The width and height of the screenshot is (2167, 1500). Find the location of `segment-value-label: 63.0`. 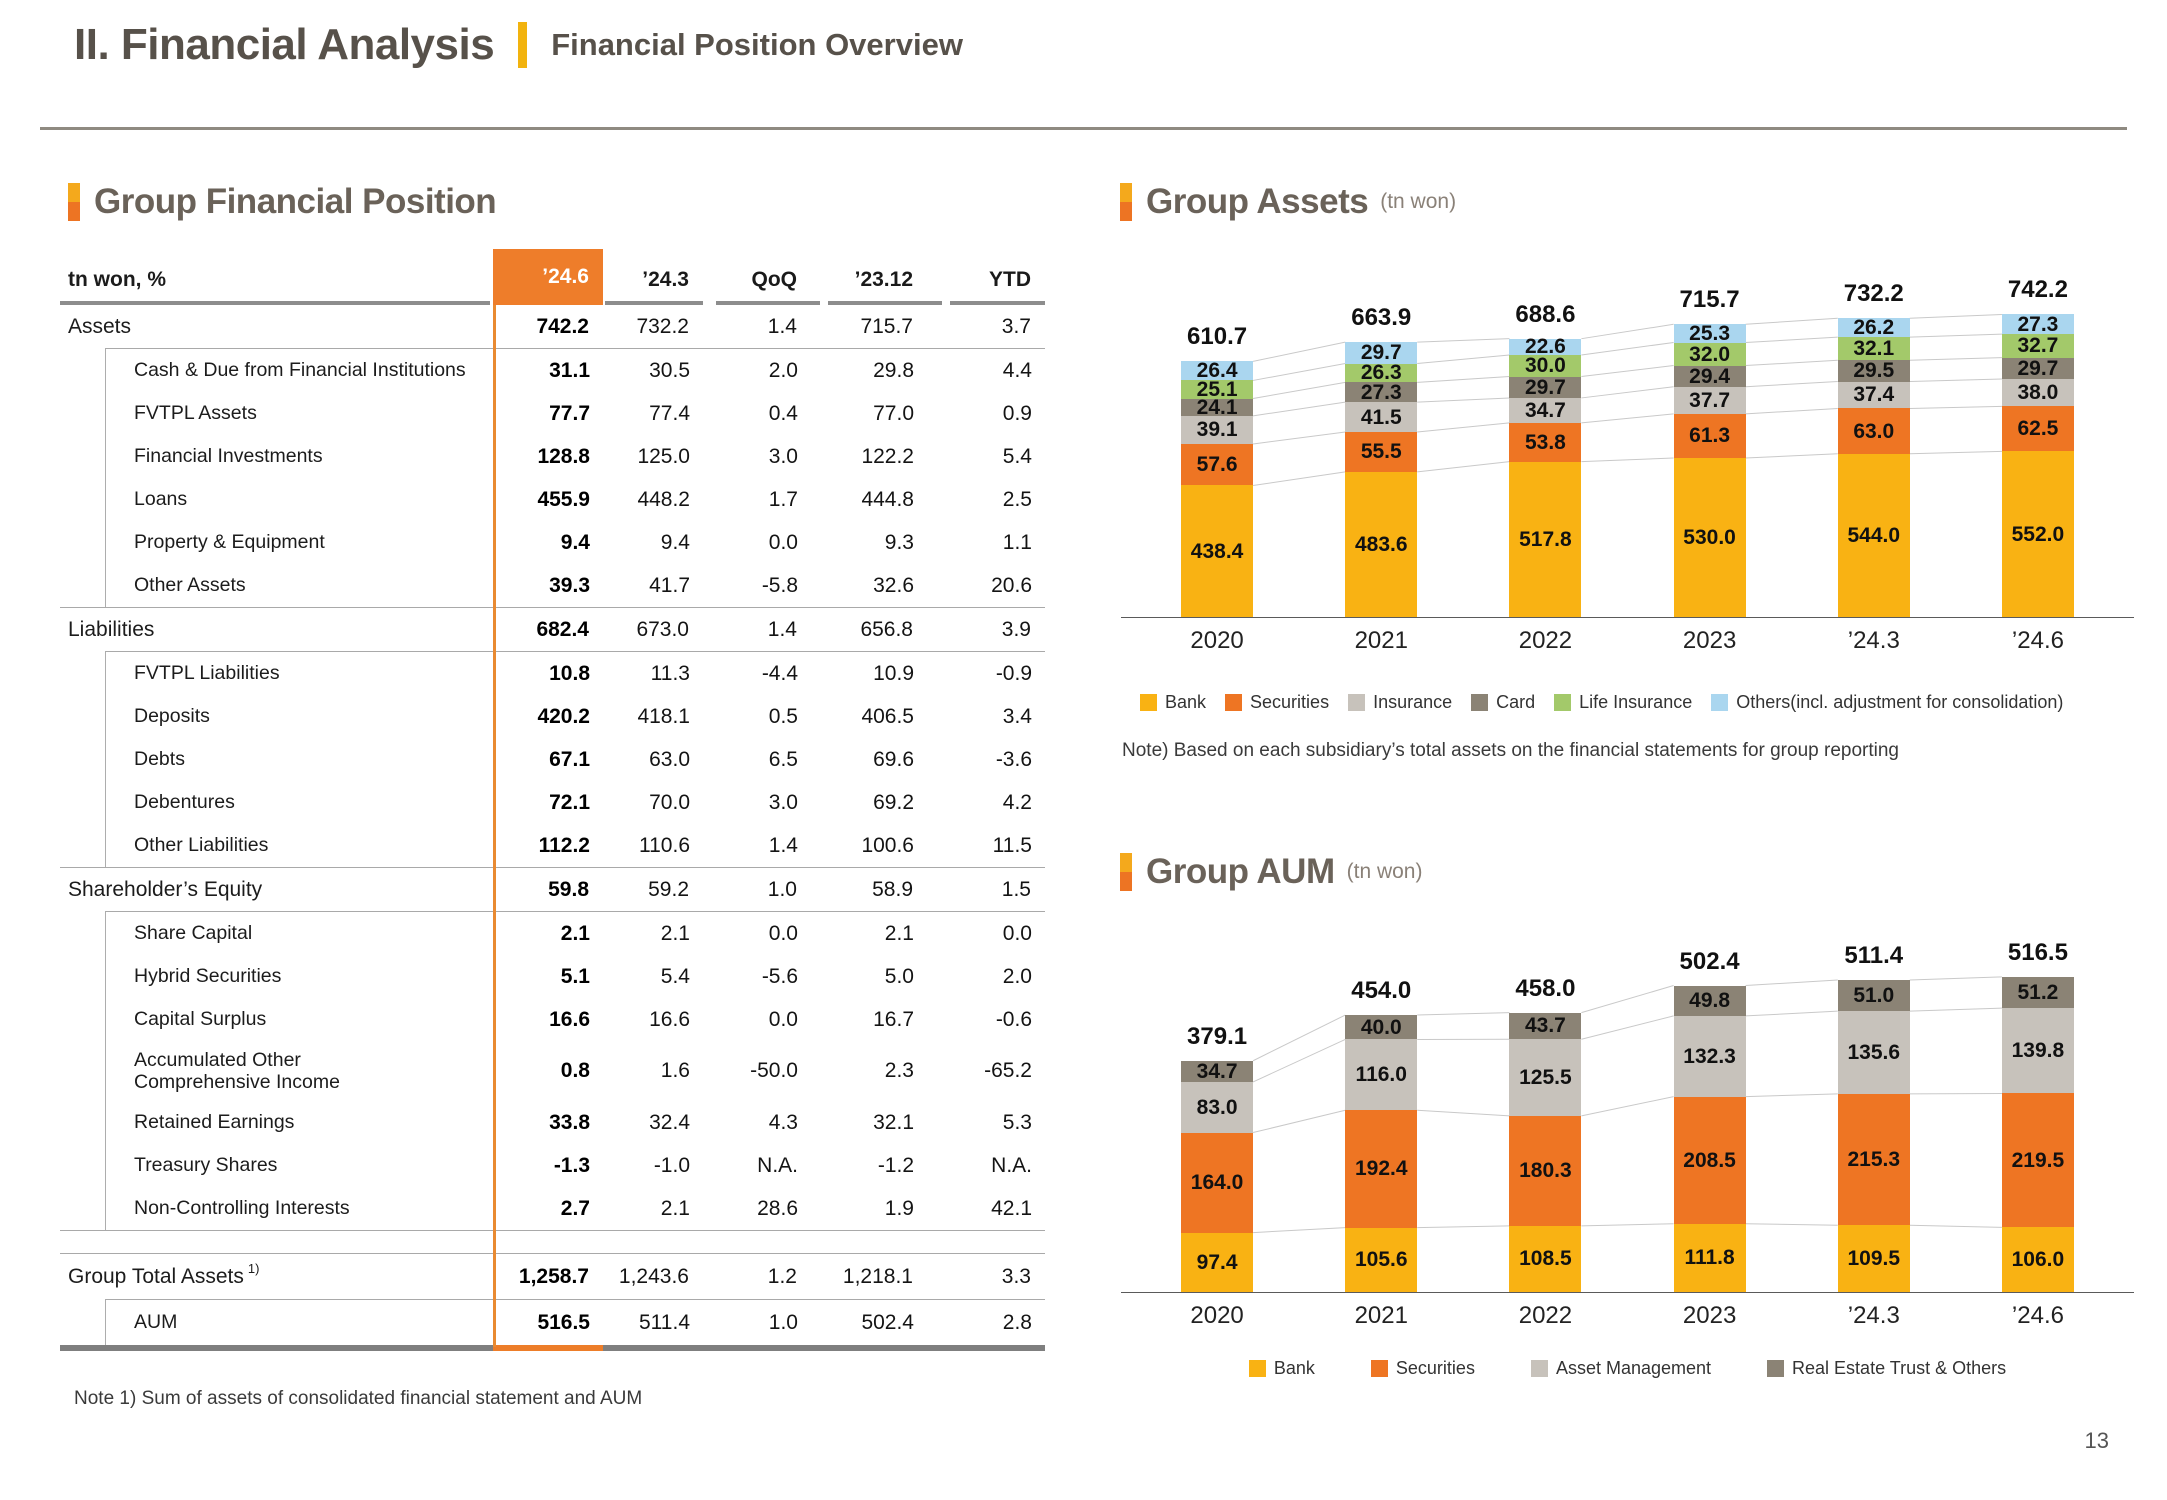

segment-value-label: 63.0 is located at coordinates (1874, 431).